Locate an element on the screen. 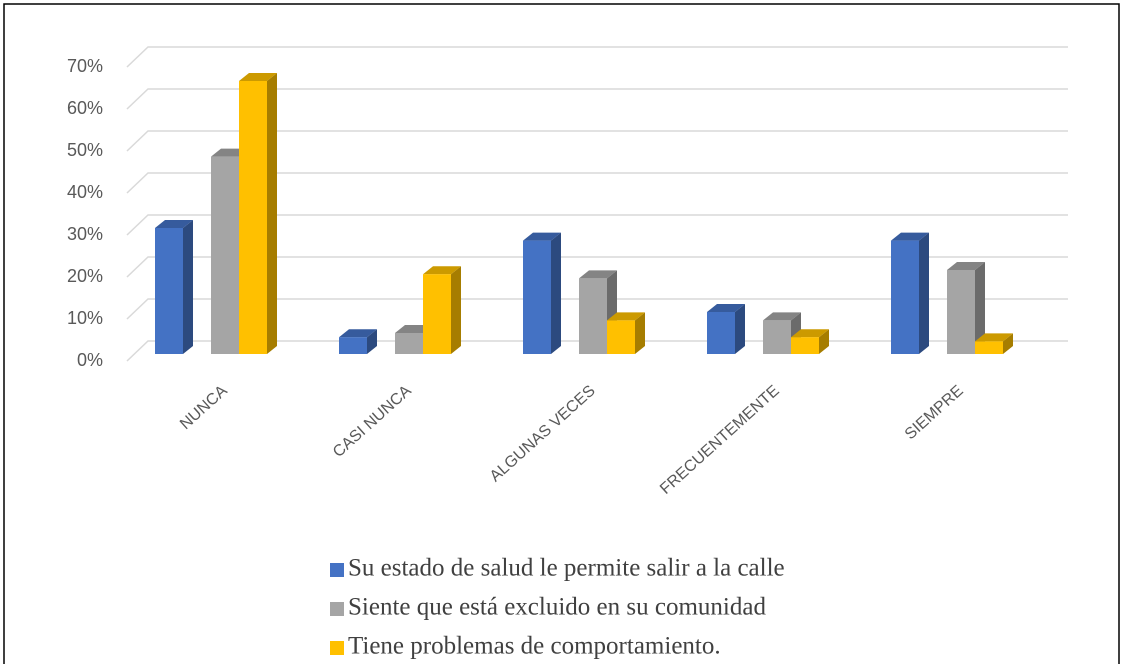 The height and width of the screenshot is (664, 1124). y-tick-label: 40% is located at coordinates (85, 192).